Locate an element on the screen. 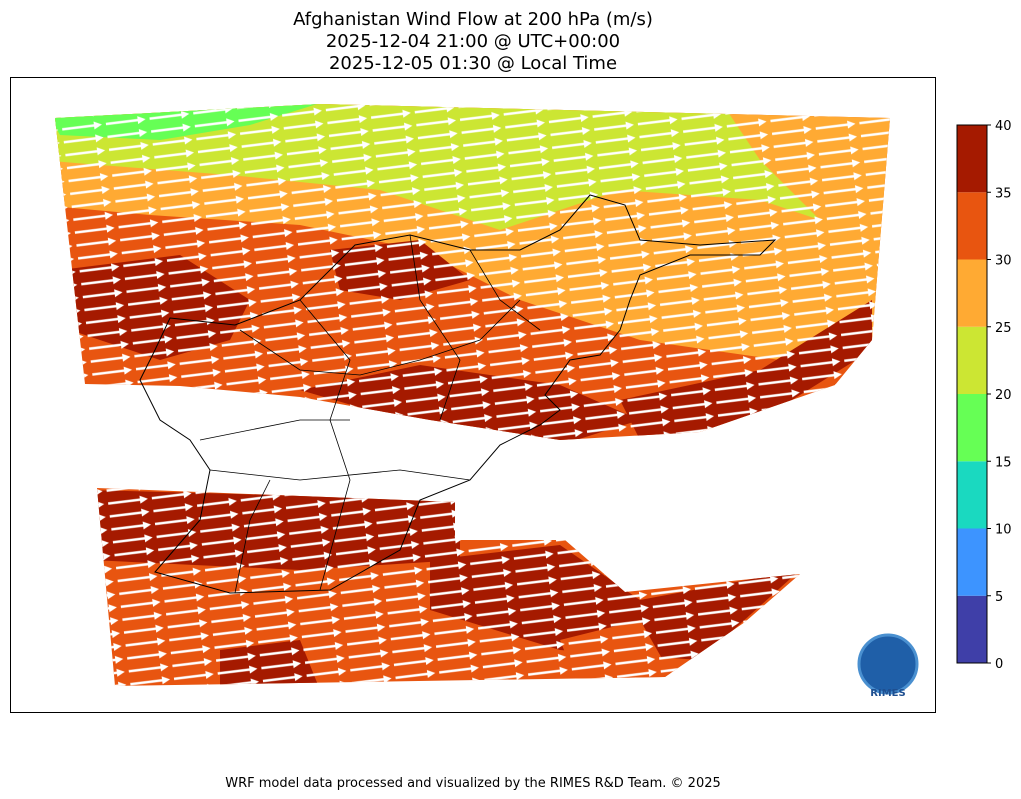  colorbar-tick-label: 0 is located at coordinates (999, 664).